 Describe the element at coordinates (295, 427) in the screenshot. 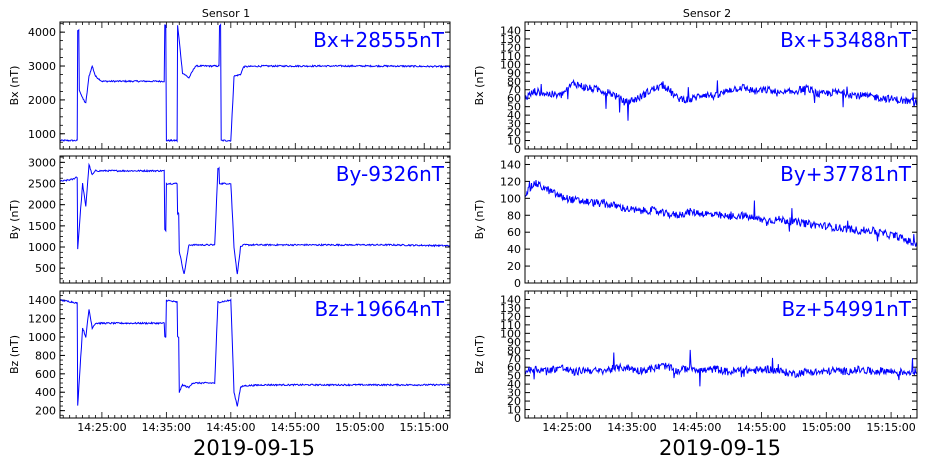

I see `x-tick-label: 14:55:00` at that location.